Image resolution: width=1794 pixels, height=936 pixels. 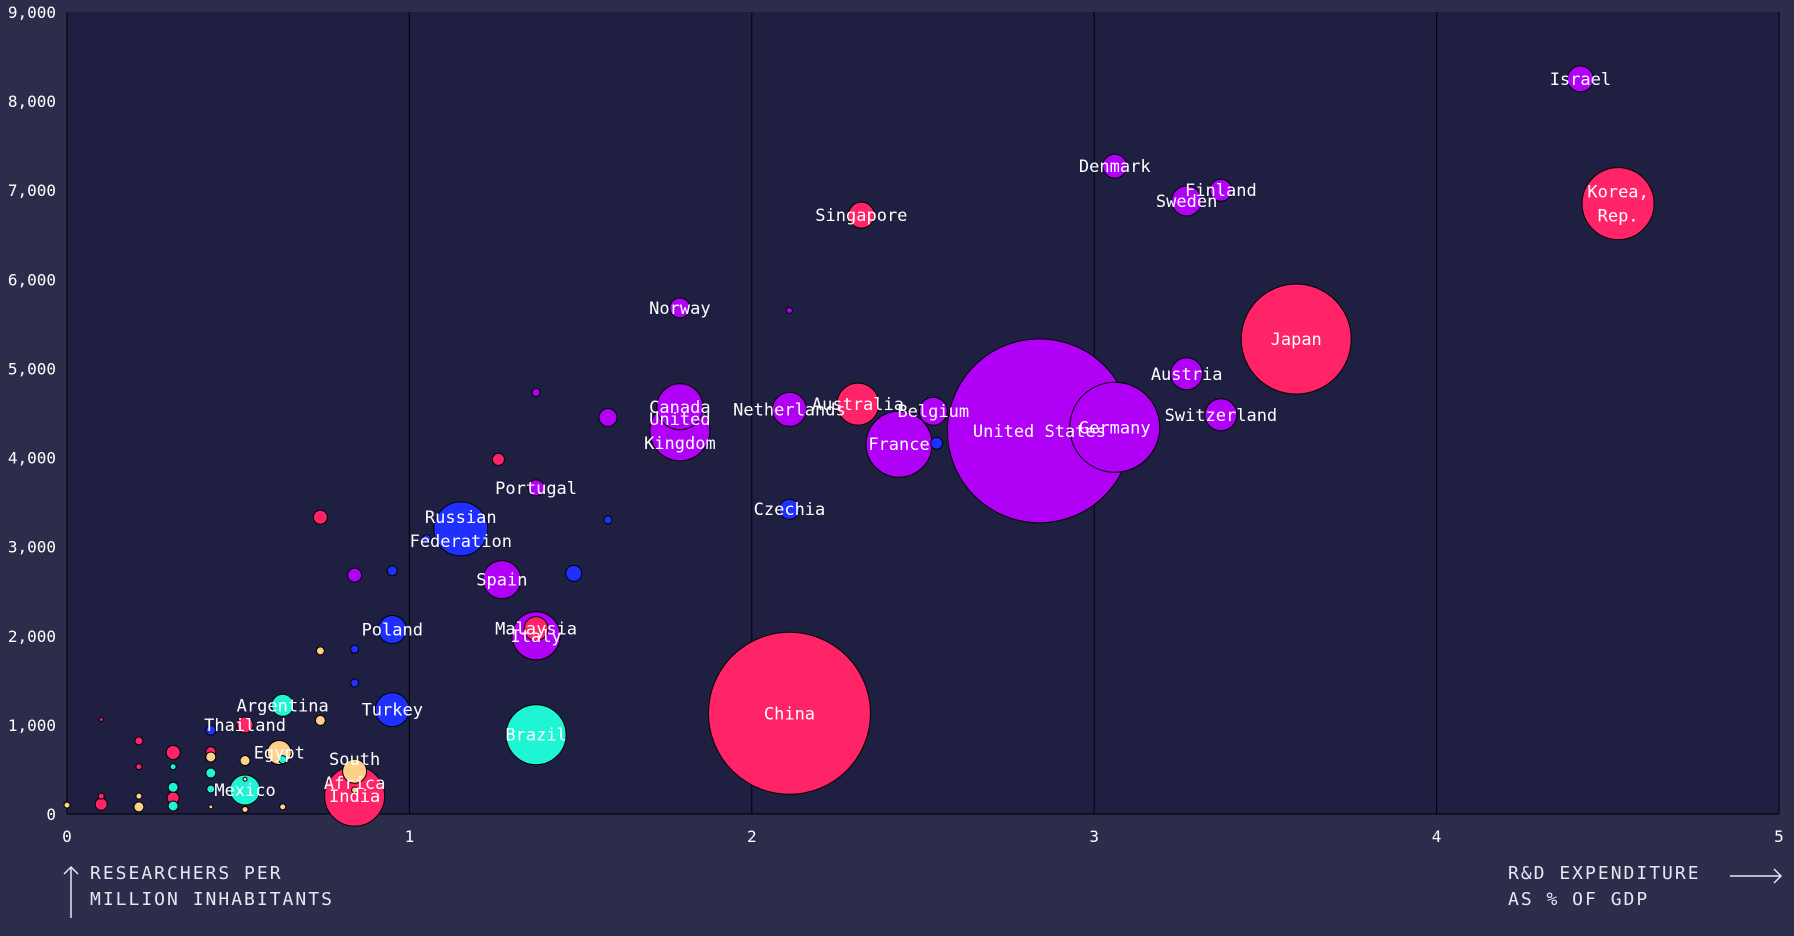 I want to click on bubble-label: Finland, so click(x=1221, y=191).